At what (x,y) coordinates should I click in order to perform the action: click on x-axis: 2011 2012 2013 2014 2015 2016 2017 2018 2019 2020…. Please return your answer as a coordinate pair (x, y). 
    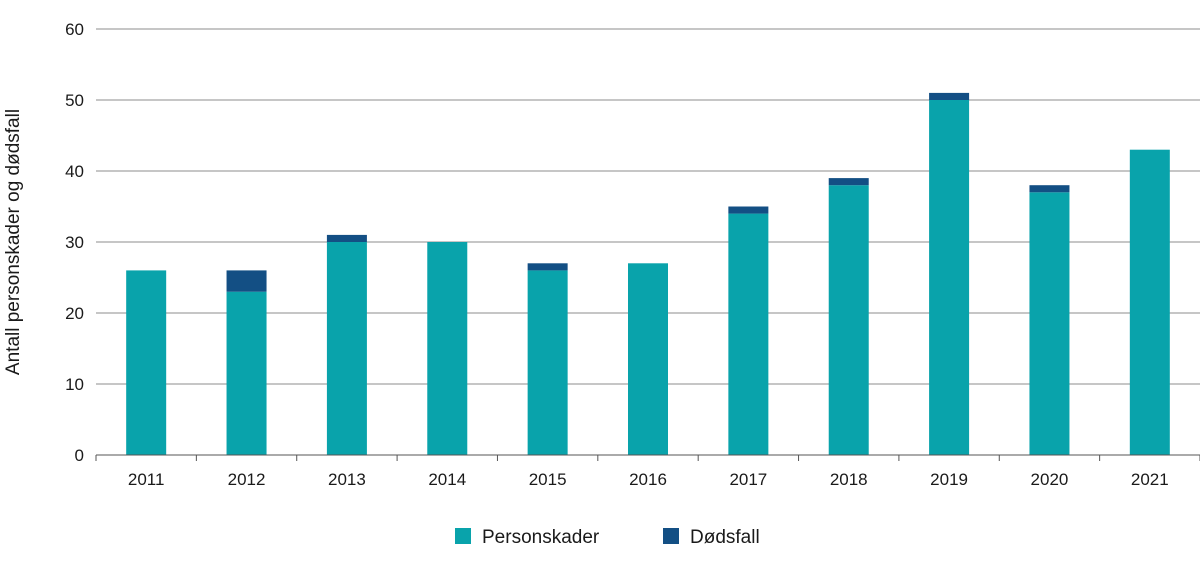
    Looking at the image, I should click on (647, 471).